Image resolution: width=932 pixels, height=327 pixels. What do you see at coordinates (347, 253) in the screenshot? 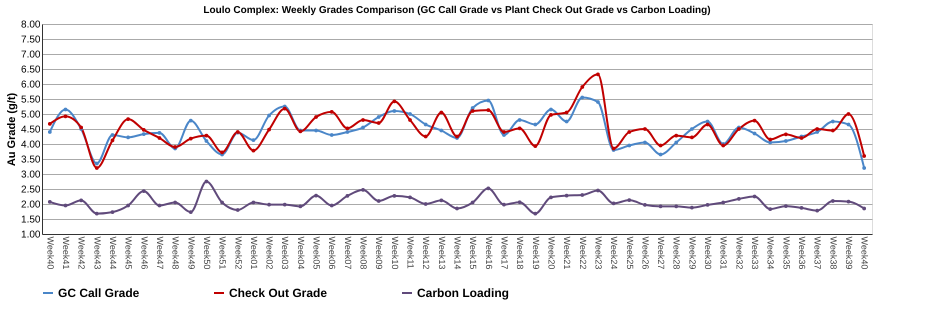
I see `x-tick-label: Week07` at bounding box center [347, 253].